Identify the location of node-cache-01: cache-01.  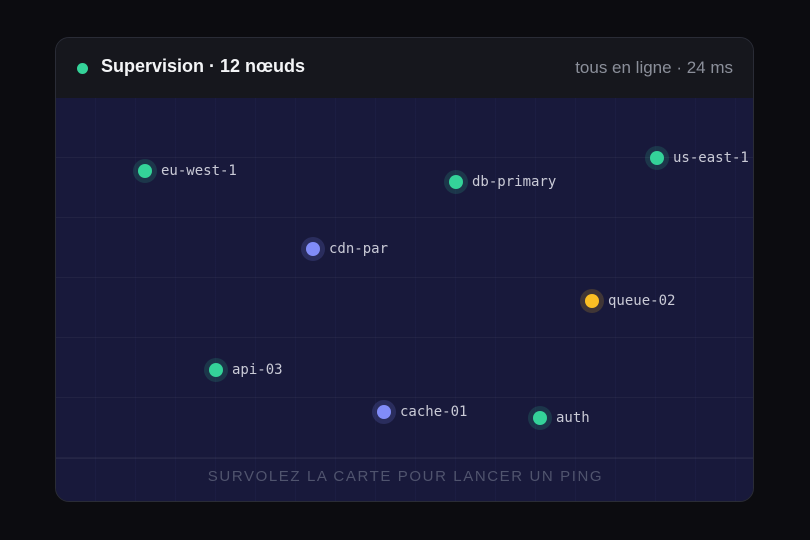
(422, 412).